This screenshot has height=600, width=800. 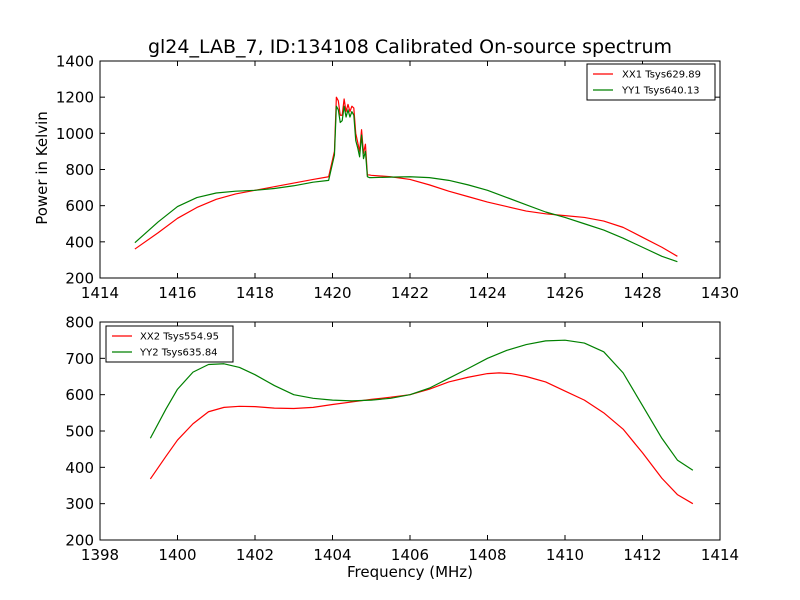 What do you see at coordinates (565, 555) in the screenshot?
I see `x-tick-label: 1410` at bounding box center [565, 555].